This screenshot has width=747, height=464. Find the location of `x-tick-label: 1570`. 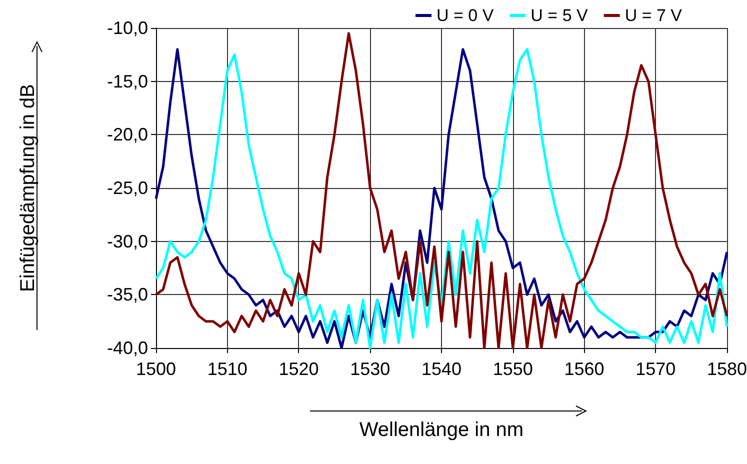

x-tick-label: 1570 is located at coordinates (656, 369).